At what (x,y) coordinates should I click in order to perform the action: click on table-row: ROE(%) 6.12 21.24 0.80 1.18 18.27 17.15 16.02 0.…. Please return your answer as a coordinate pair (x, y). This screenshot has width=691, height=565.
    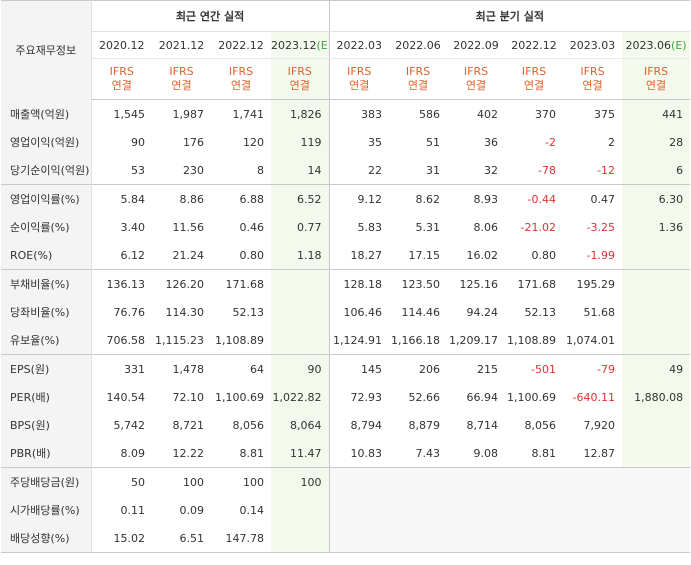
    Looking at the image, I should click on (346, 255).